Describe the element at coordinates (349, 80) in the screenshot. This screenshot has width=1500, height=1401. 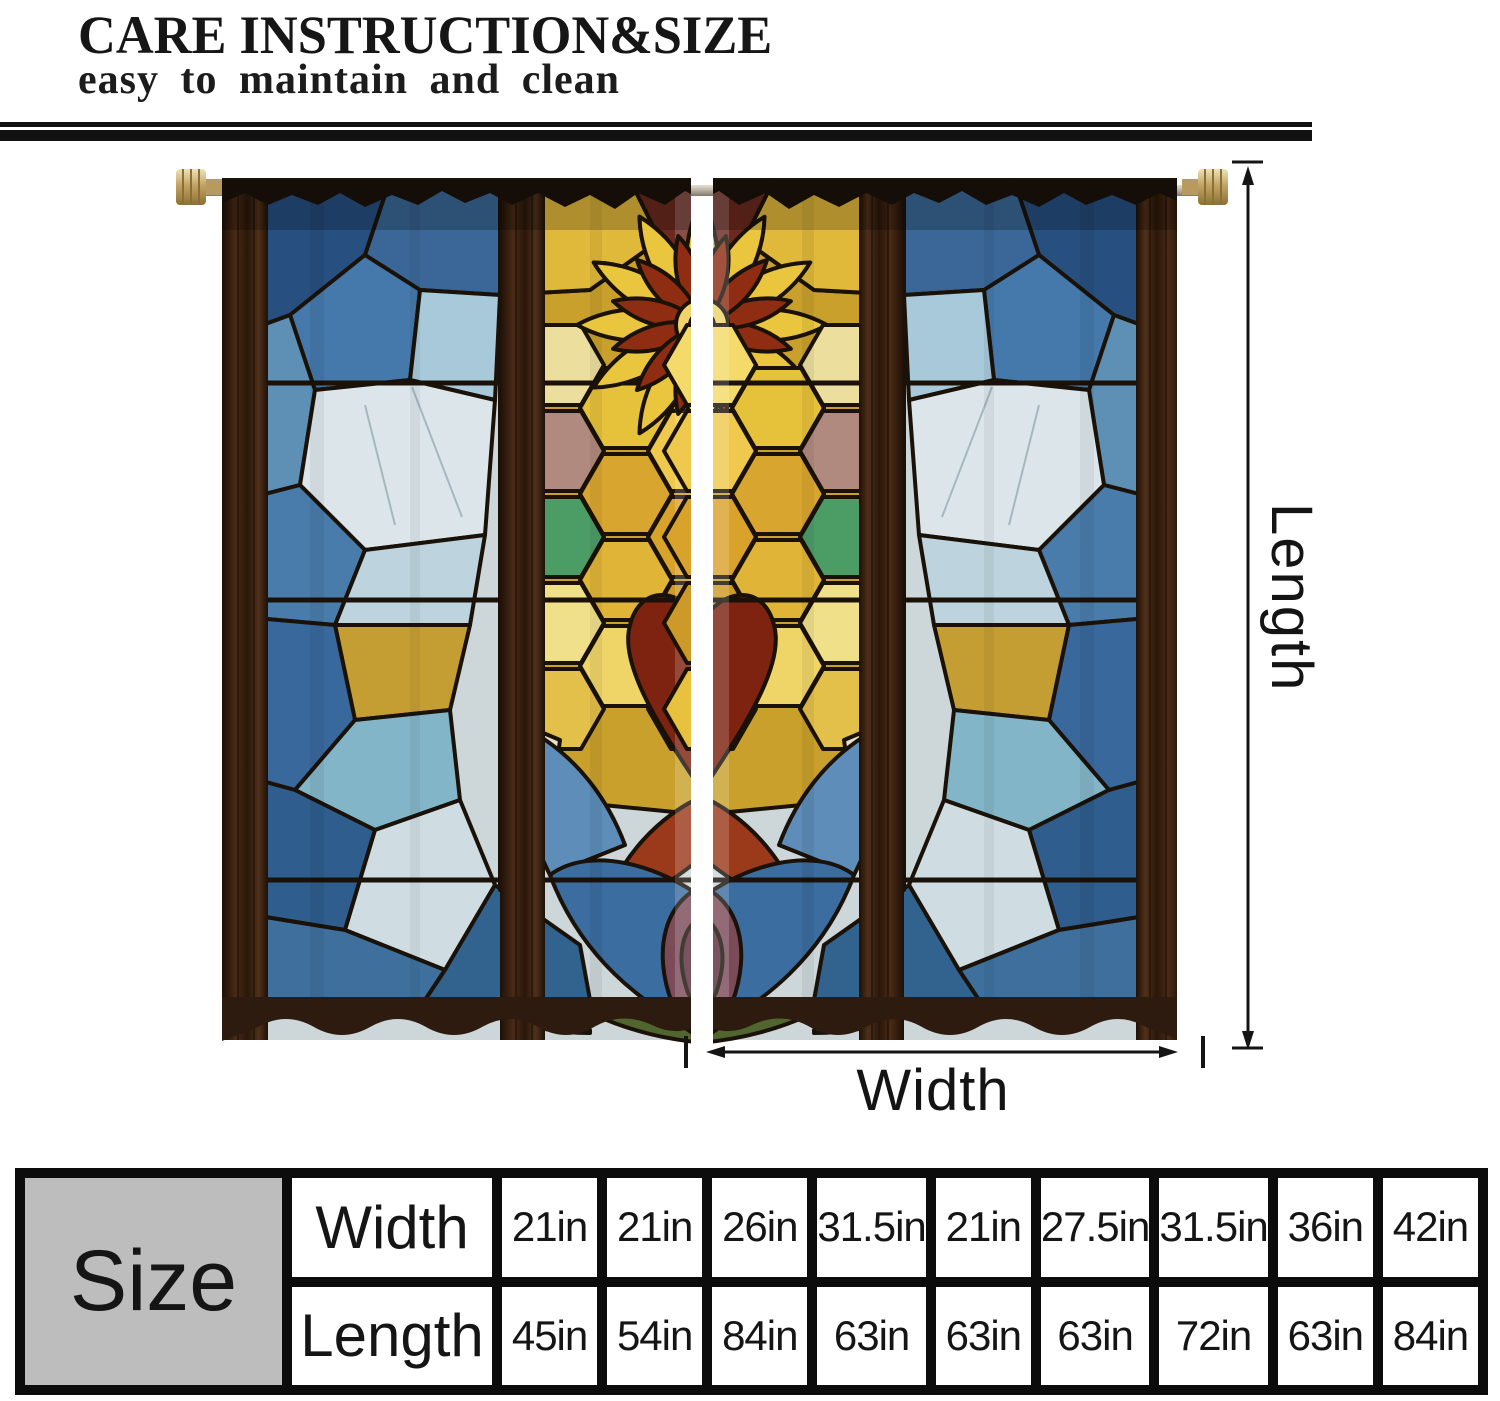
I see `page-subtitle: easy to maintain and clean` at that location.